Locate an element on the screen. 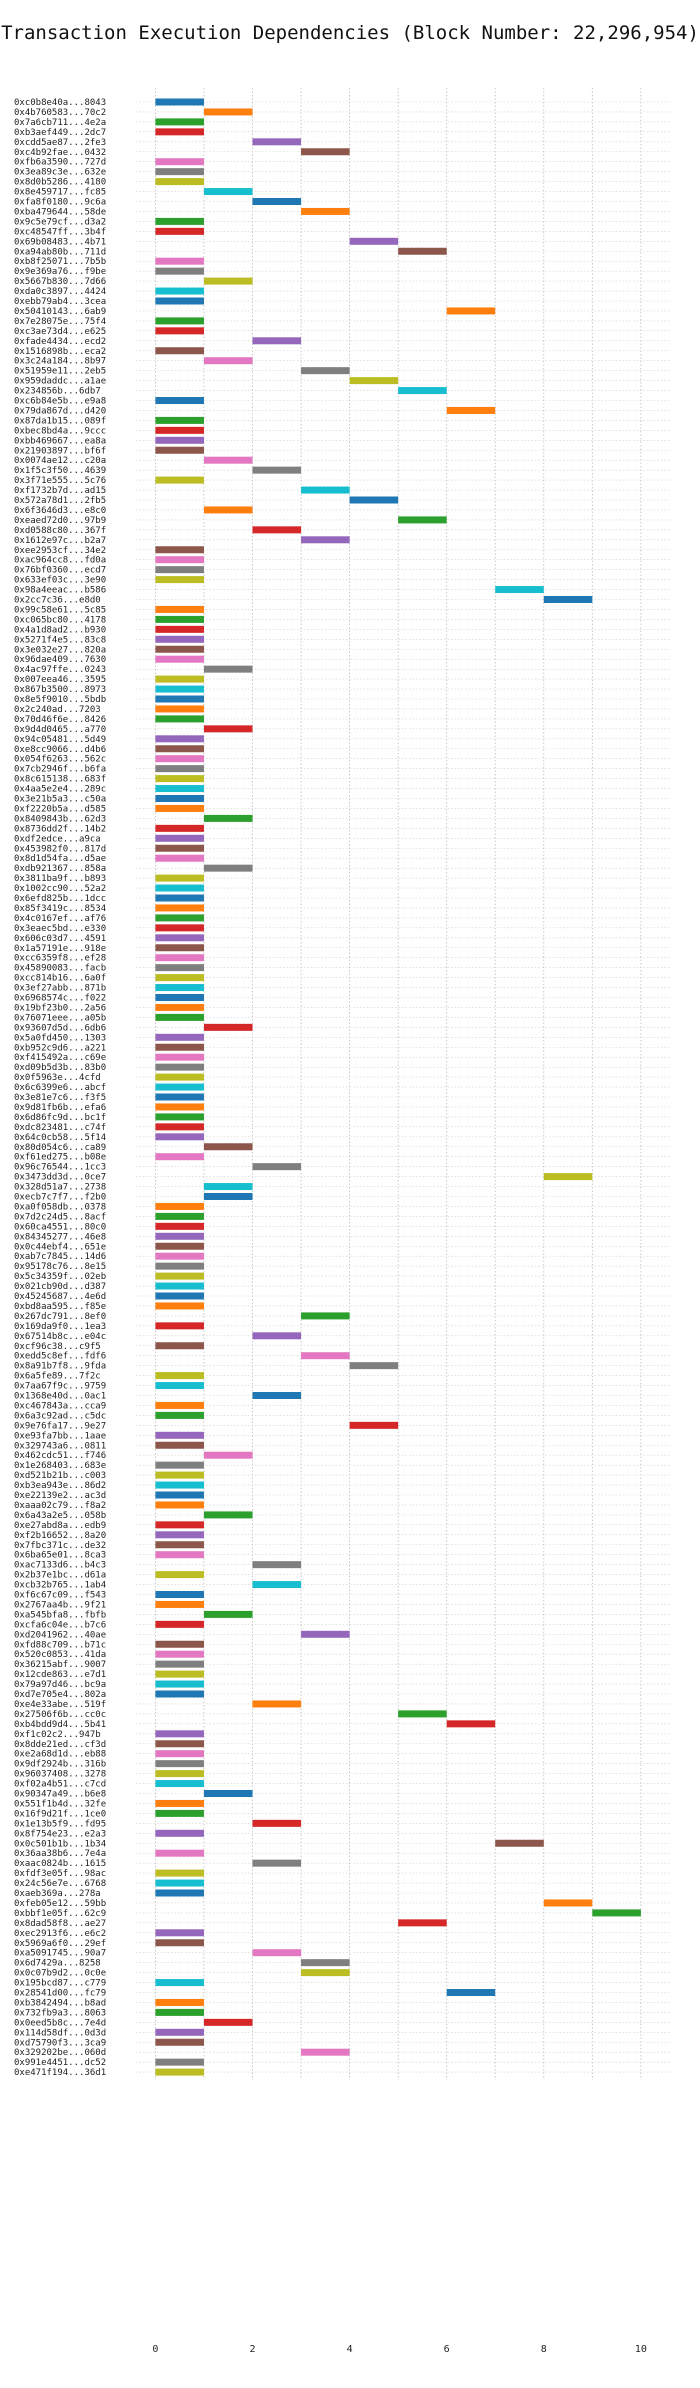  tx-label: 0x3ef27abb...871b is located at coordinates (60, 989).